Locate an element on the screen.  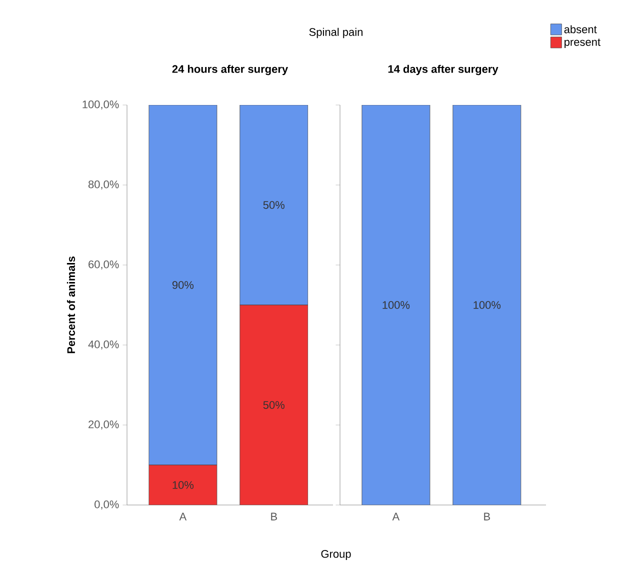
y-tick-label: 100,0% is located at coordinates (100, 105).